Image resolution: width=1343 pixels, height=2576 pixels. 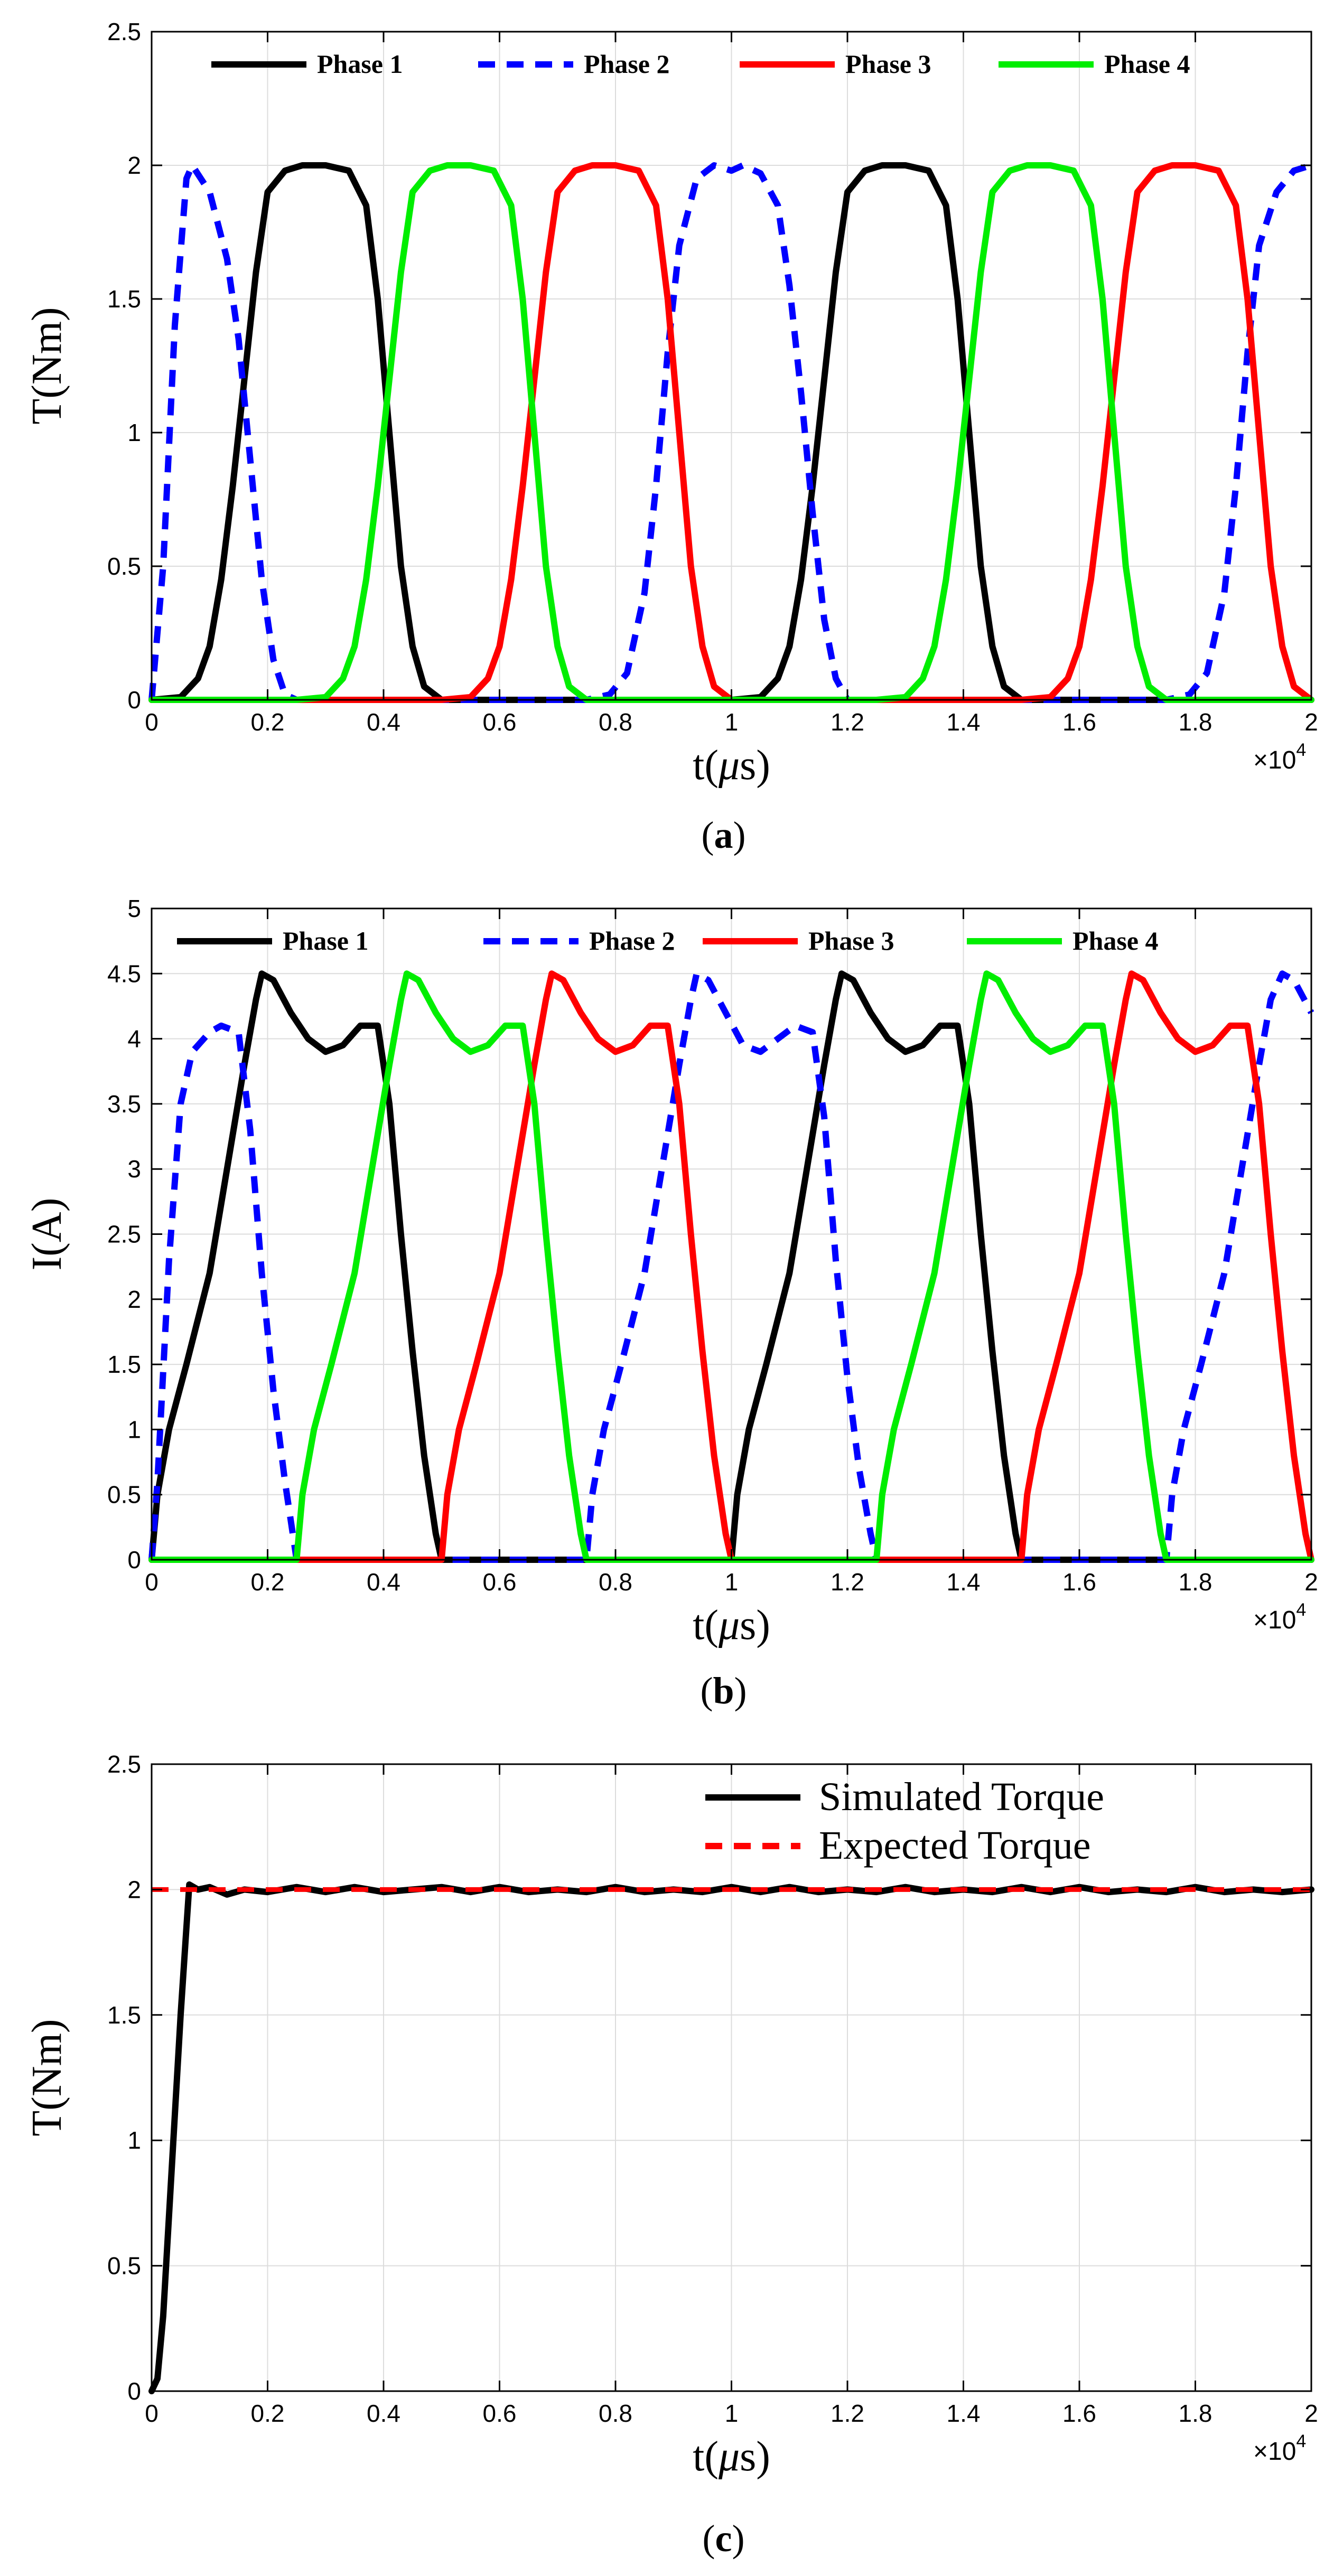 I want to click on y-axis-label: I(A), so click(x=47, y=1234).